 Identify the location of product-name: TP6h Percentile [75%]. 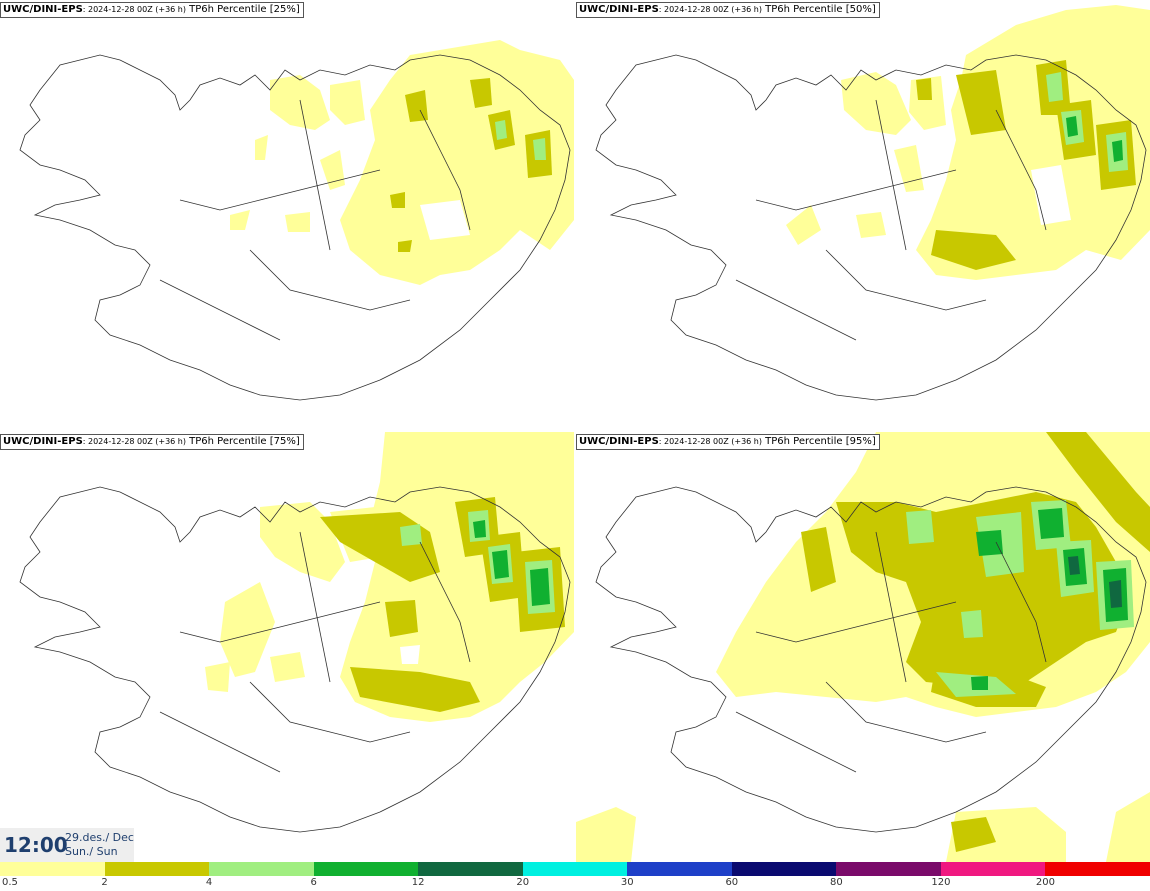
(242, 441).